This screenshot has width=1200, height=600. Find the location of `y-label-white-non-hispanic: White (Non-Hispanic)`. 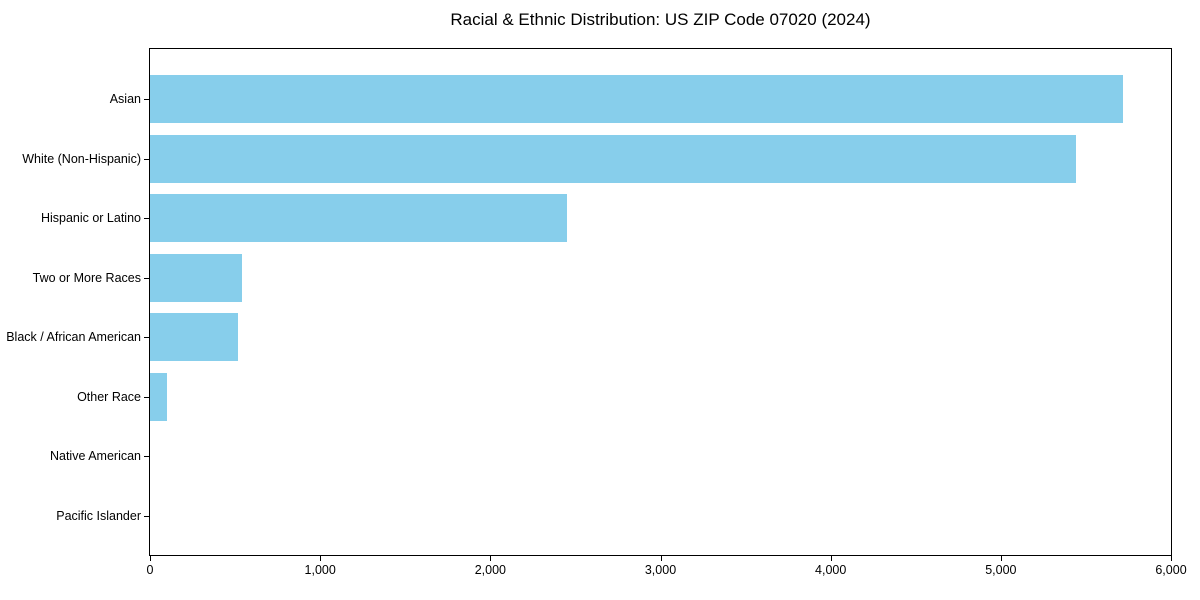

y-label-white-non-hispanic: White (Non-Hispanic) is located at coordinates (81, 158).